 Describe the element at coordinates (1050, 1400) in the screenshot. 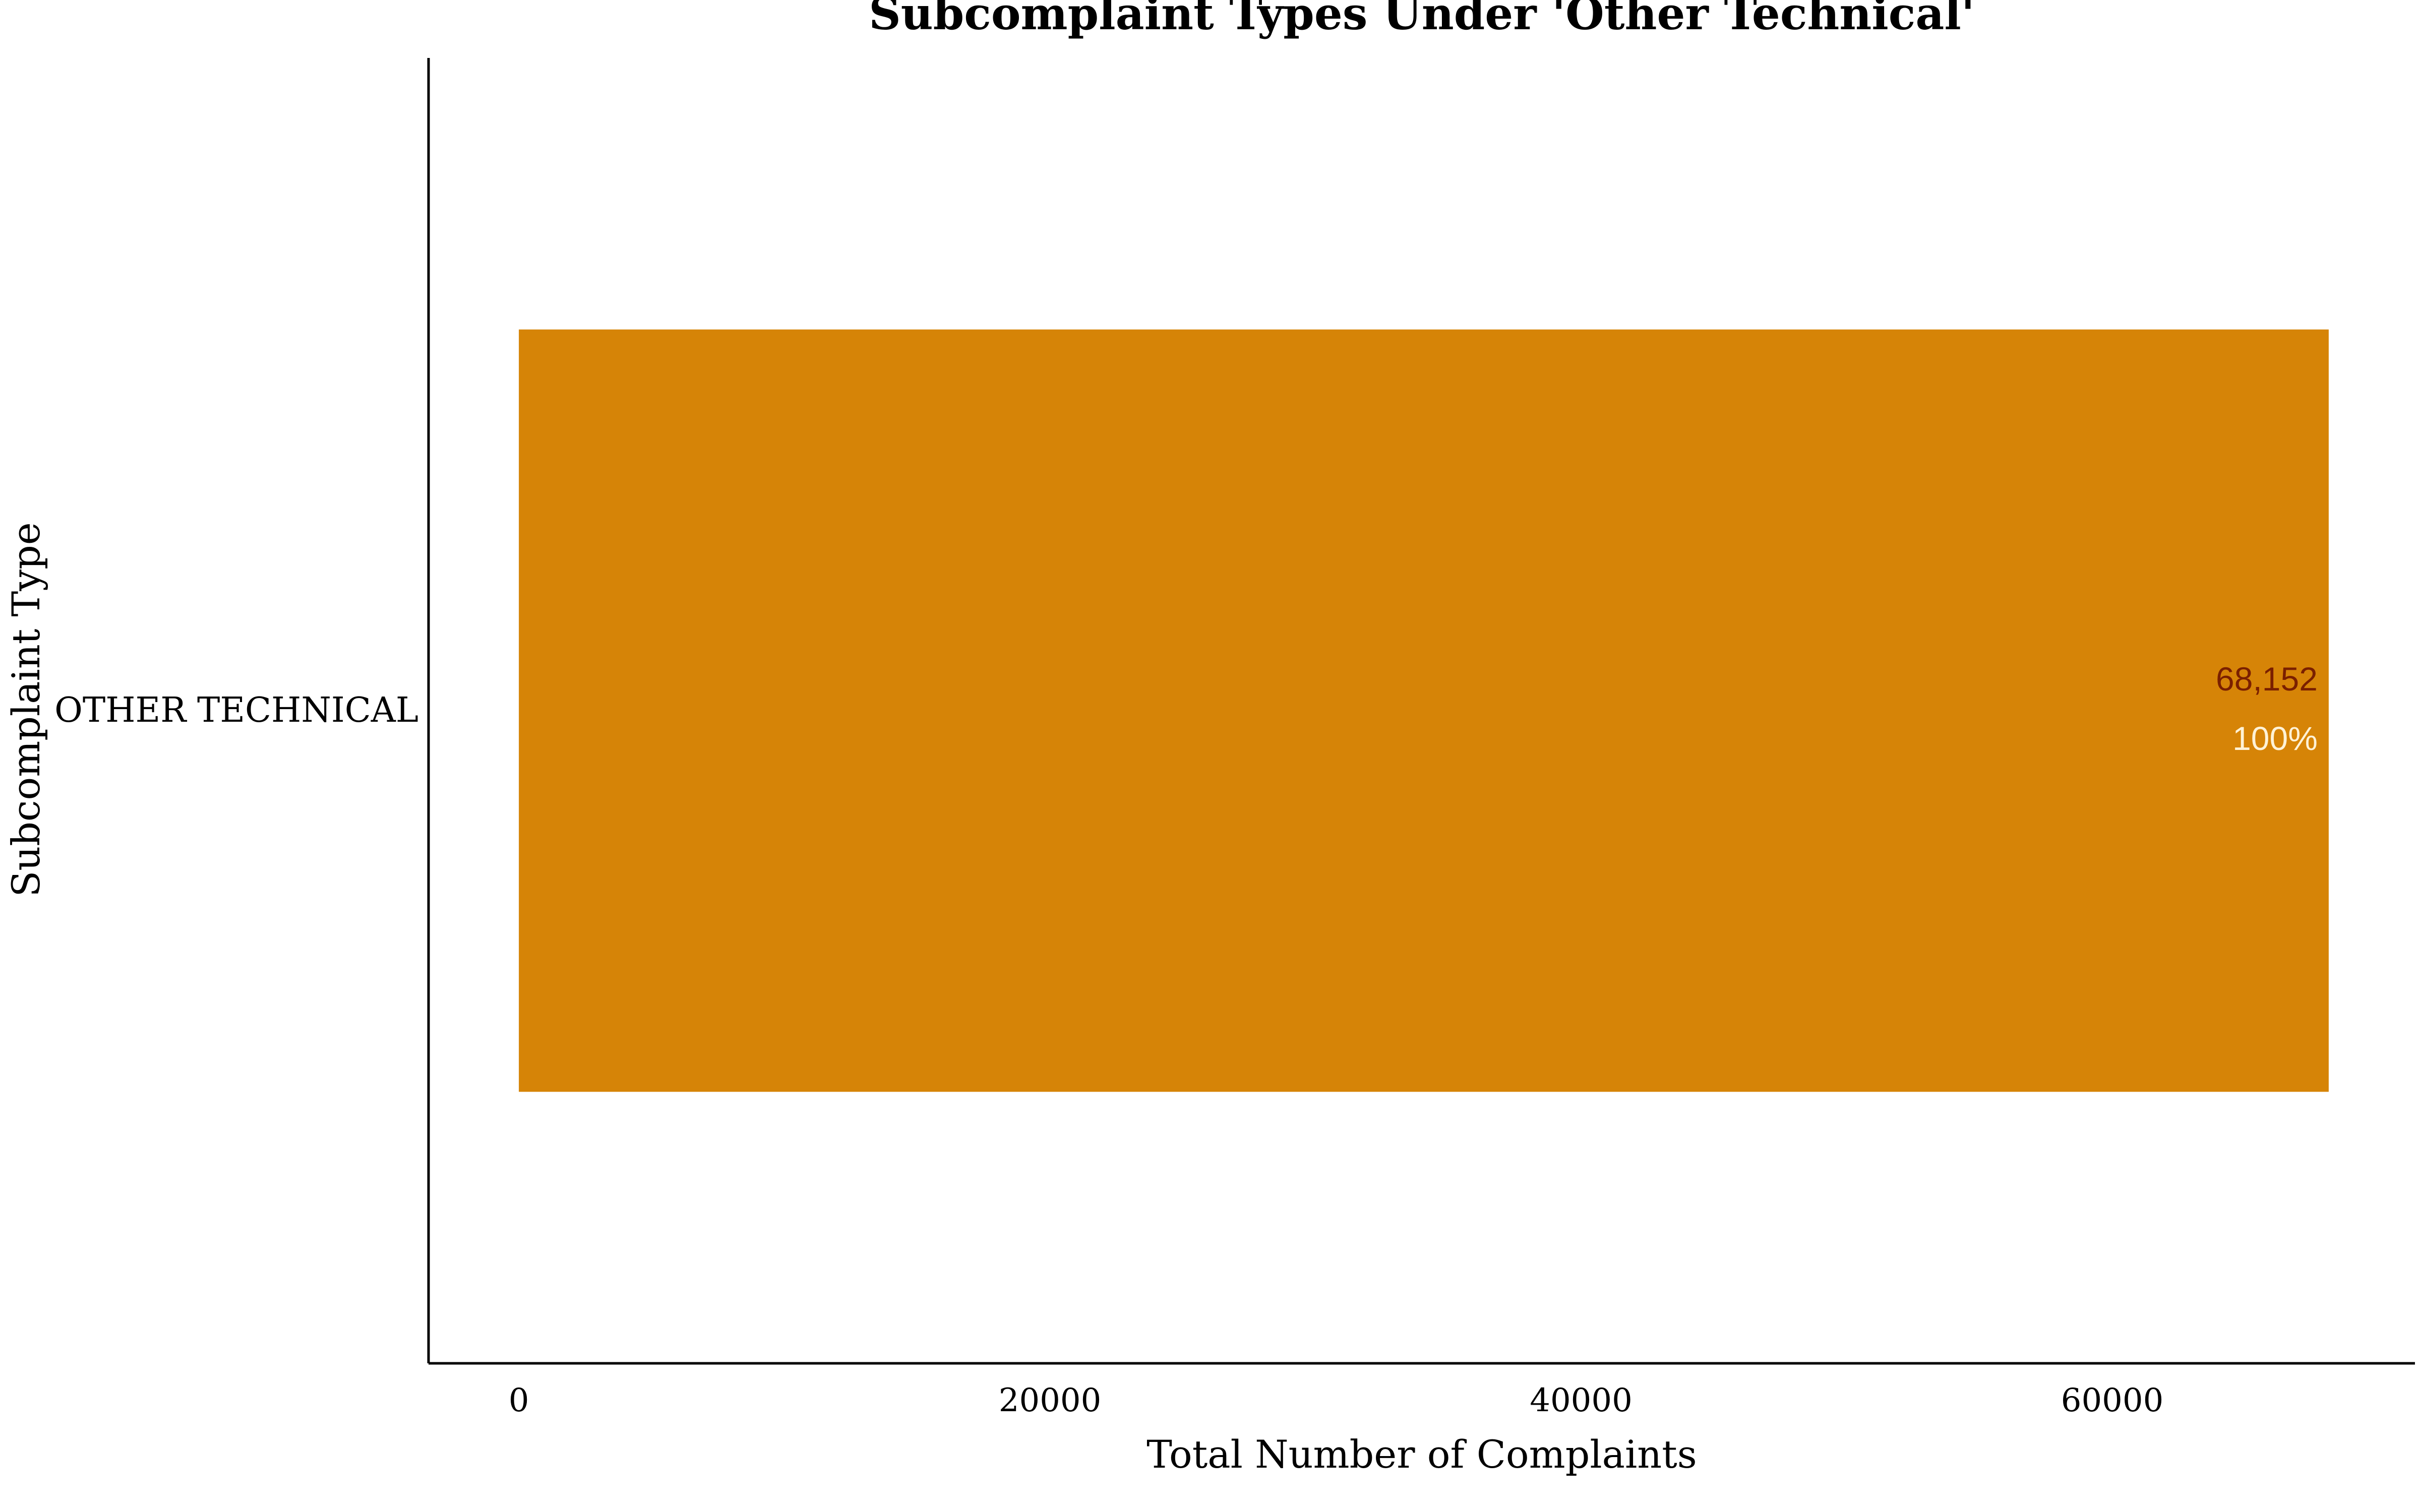

I see `x-tick-label: 20000` at that location.